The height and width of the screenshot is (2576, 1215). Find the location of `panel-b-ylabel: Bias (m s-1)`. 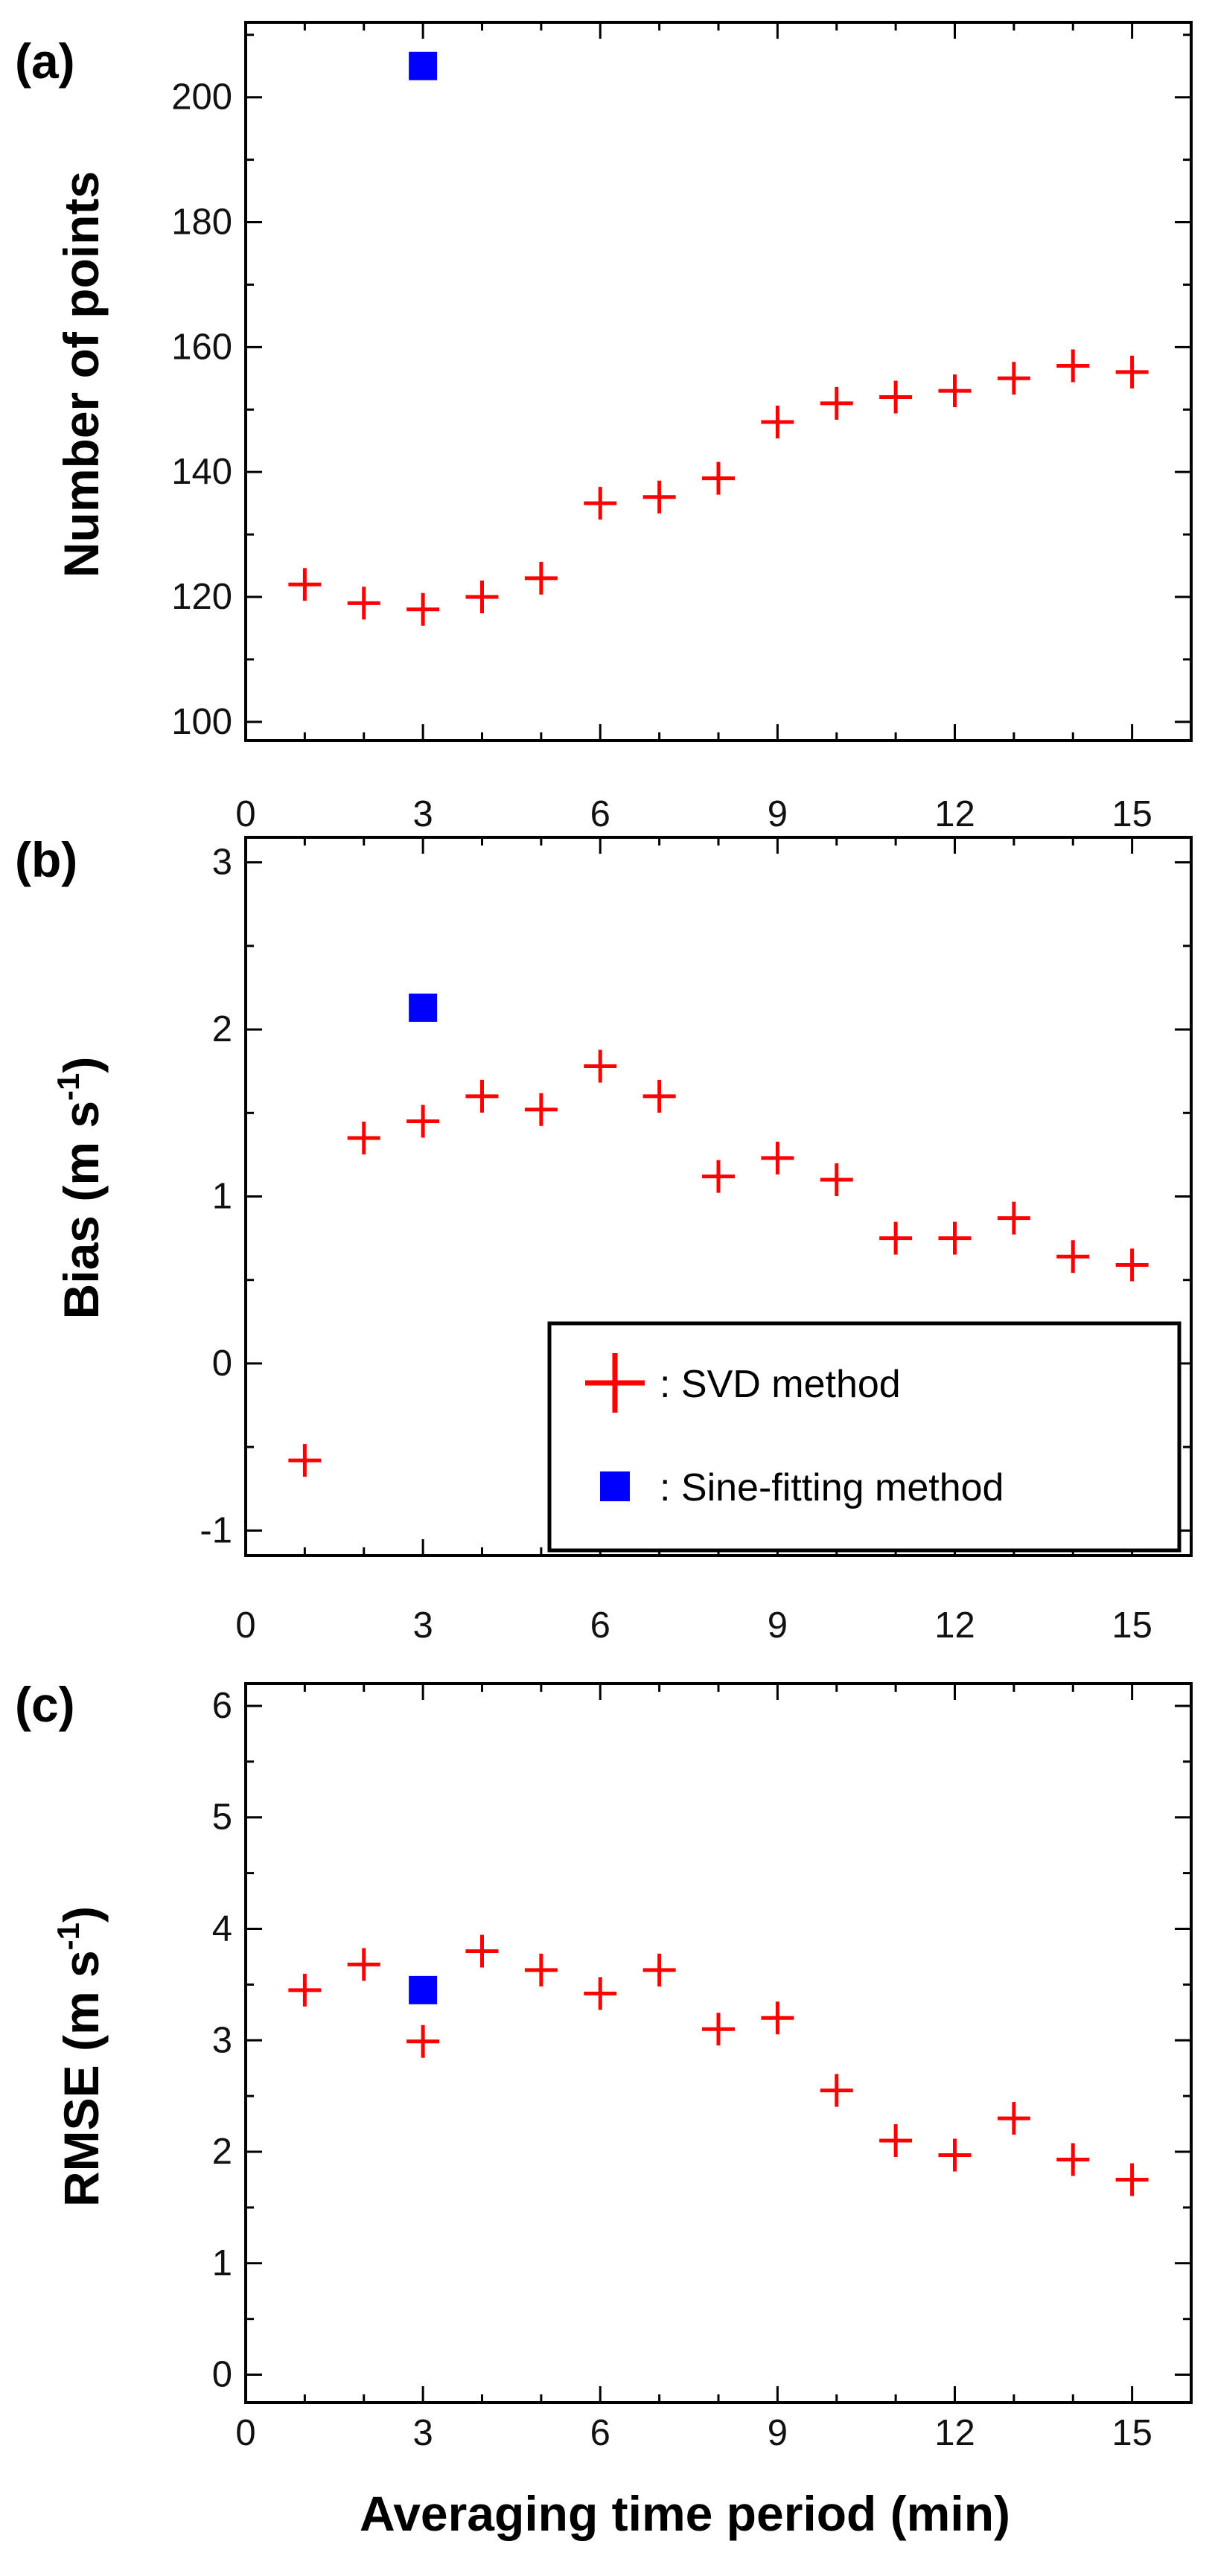

panel-b-ylabel: Bias (m s-1) is located at coordinates (80, 1188).